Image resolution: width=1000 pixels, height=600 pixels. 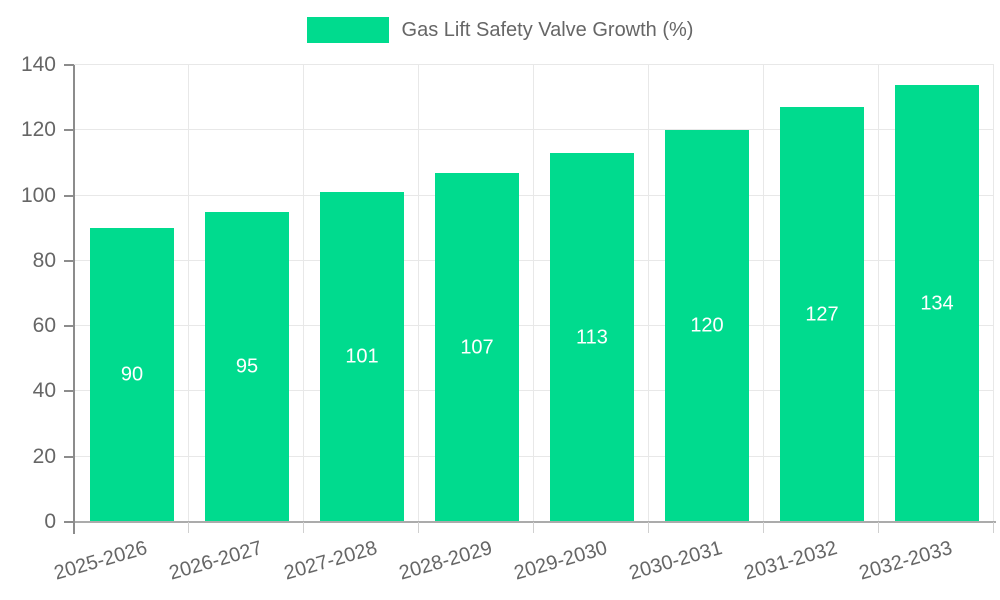 What do you see at coordinates (330, 561) in the screenshot?
I see `x-axis-tick-label: 2027-2028` at bounding box center [330, 561].